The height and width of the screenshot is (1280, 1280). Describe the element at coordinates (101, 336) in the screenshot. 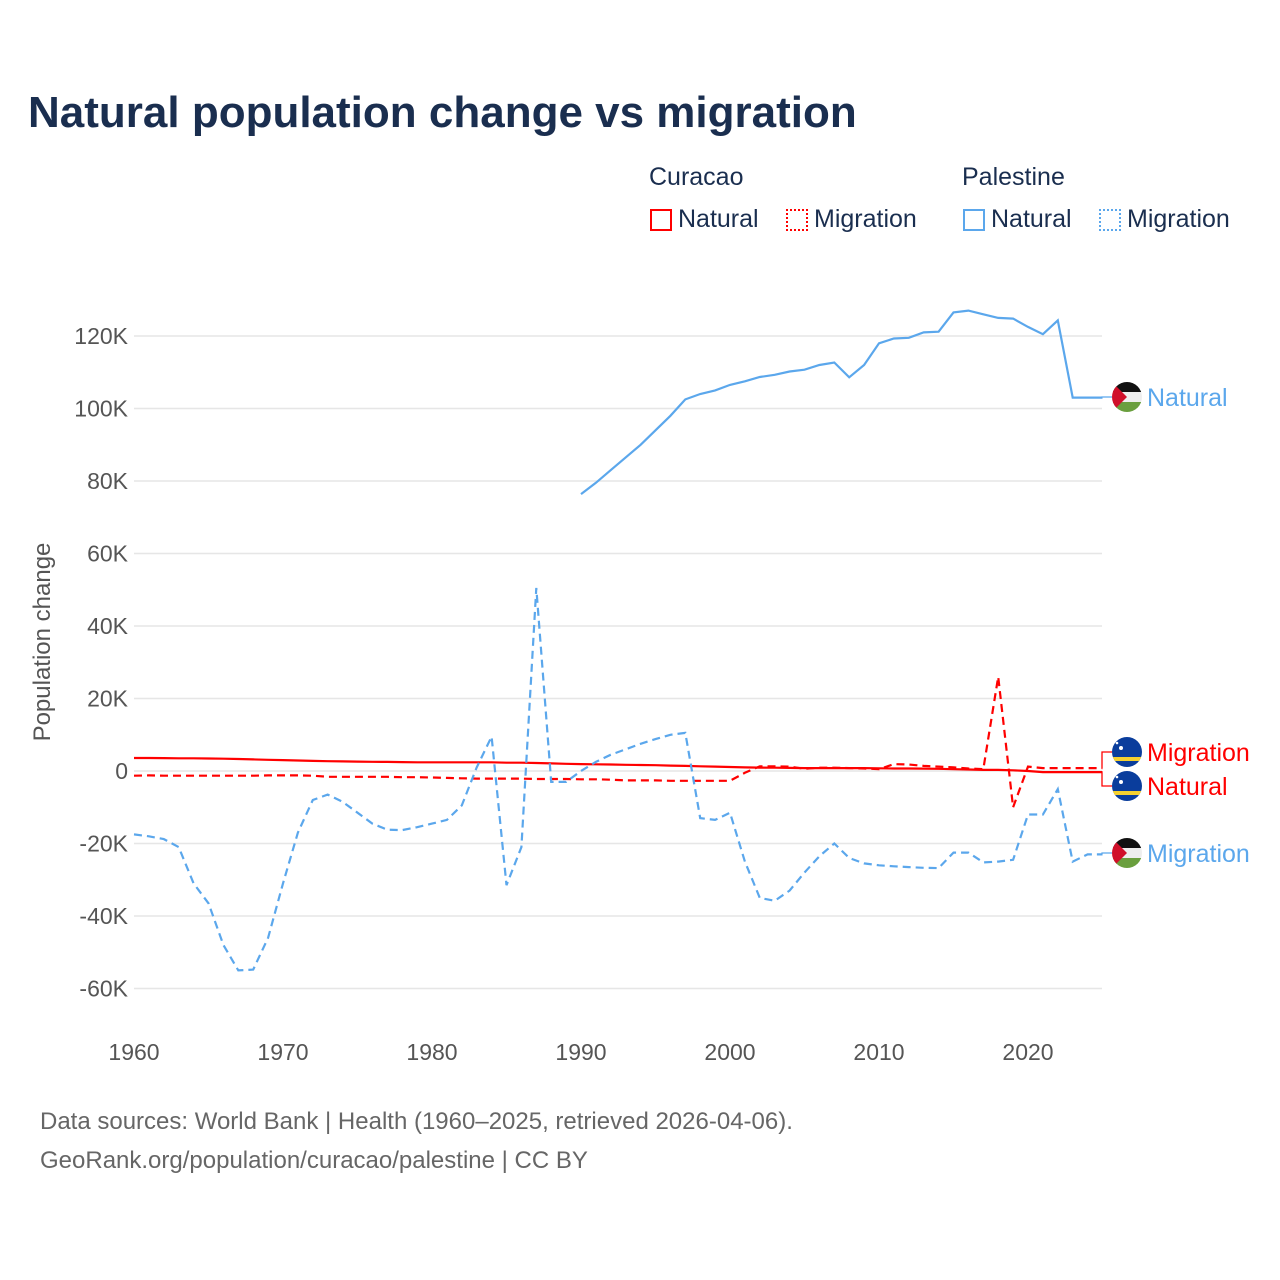

I see `y-tick-label: 120K` at that location.